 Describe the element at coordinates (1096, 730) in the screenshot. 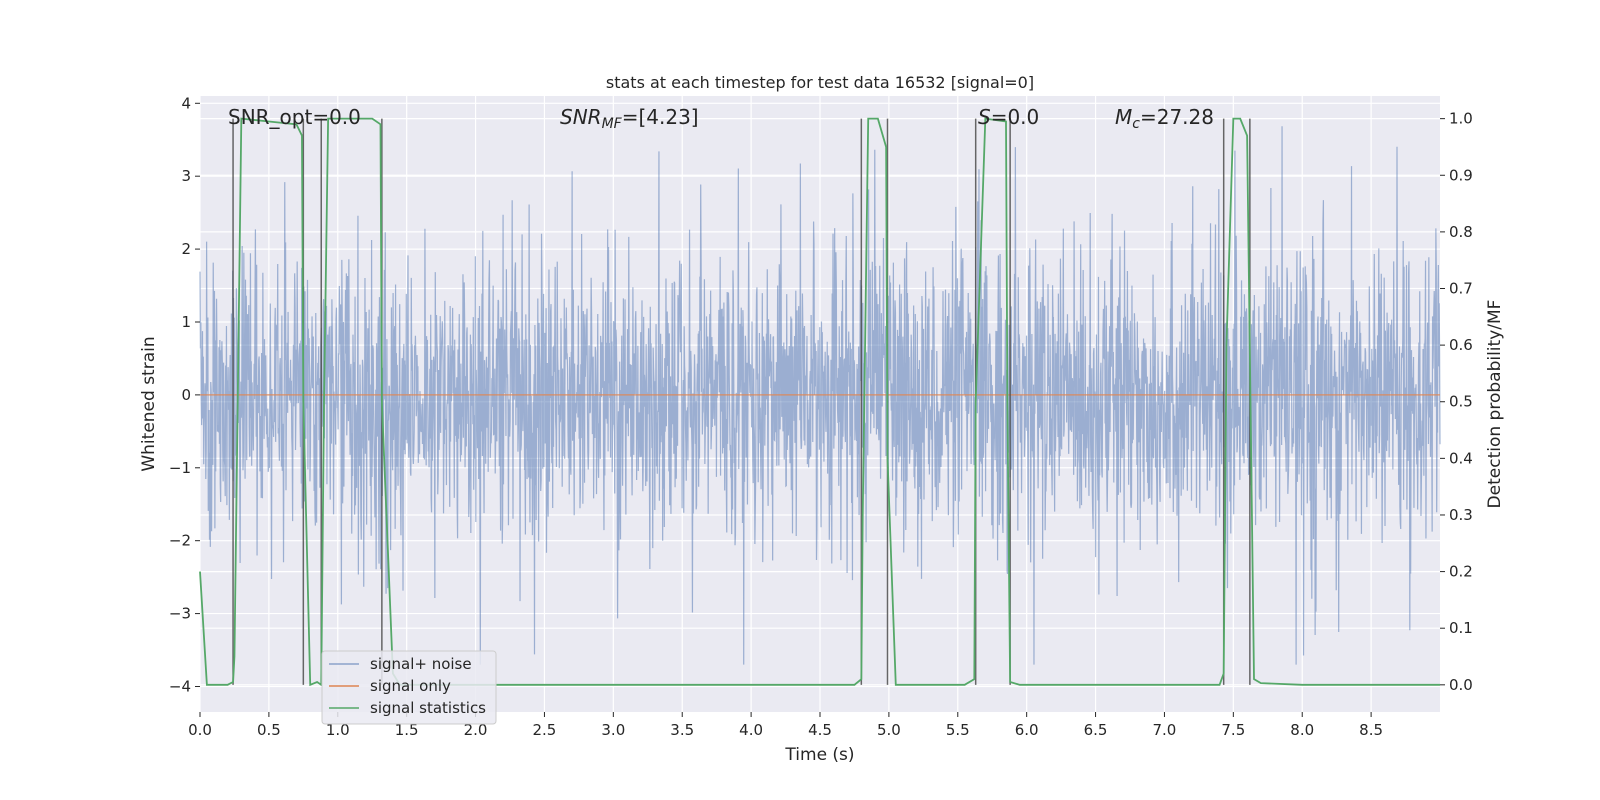

I see `x-tick-label: 6.5` at that location.